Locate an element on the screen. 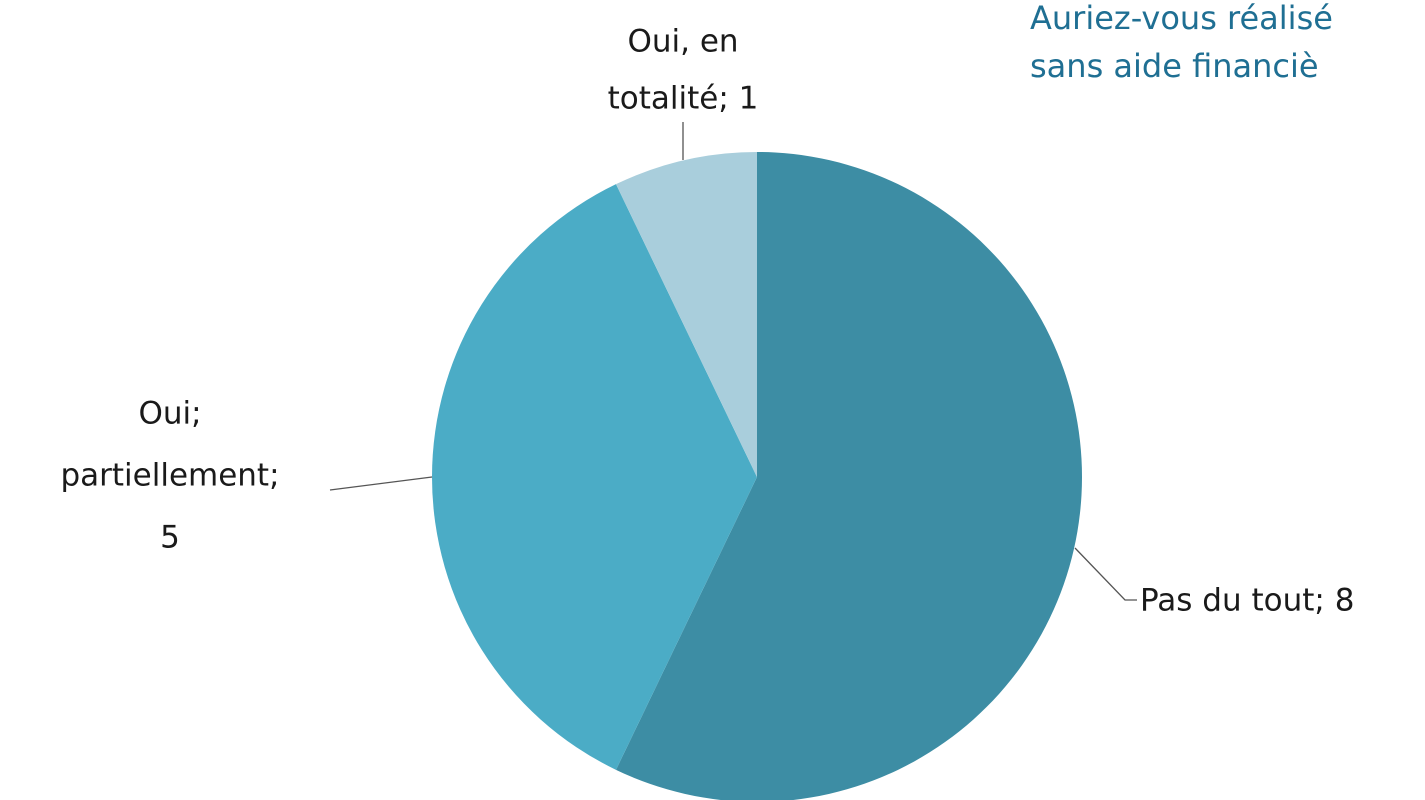 The width and height of the screenshot is (1425, 800). data-label: Oui; is located at coordinates (169, 414).